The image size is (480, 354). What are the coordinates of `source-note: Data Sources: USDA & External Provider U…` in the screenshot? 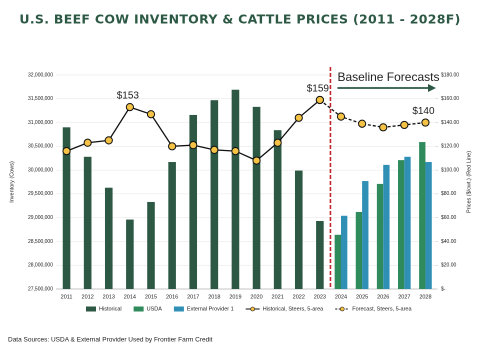 It's located at (110, 340).